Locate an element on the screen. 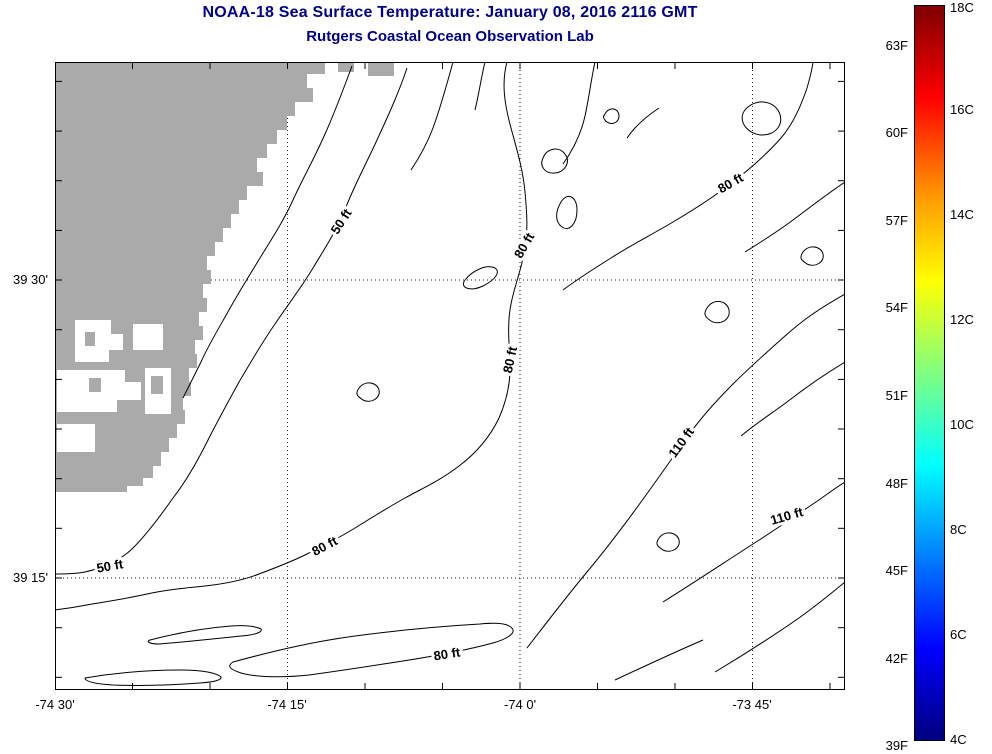  x-tick-label: -74 30' is located at coordinates (55, 704).